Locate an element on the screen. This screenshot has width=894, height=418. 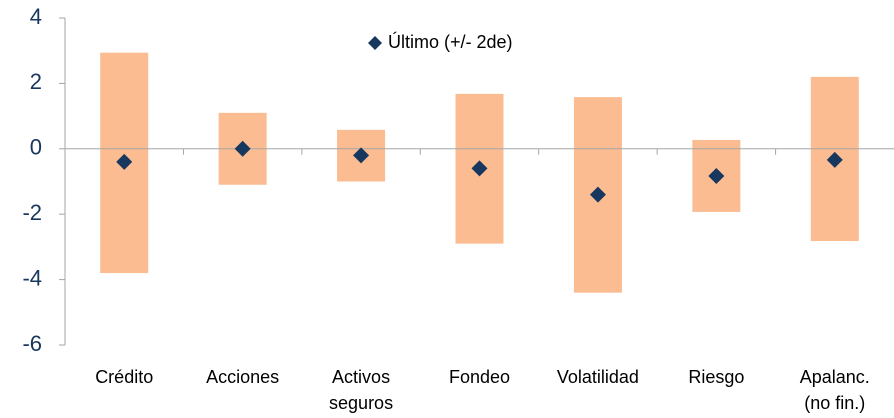
y-tick-label: 0 is located at coordinates (36, 147).